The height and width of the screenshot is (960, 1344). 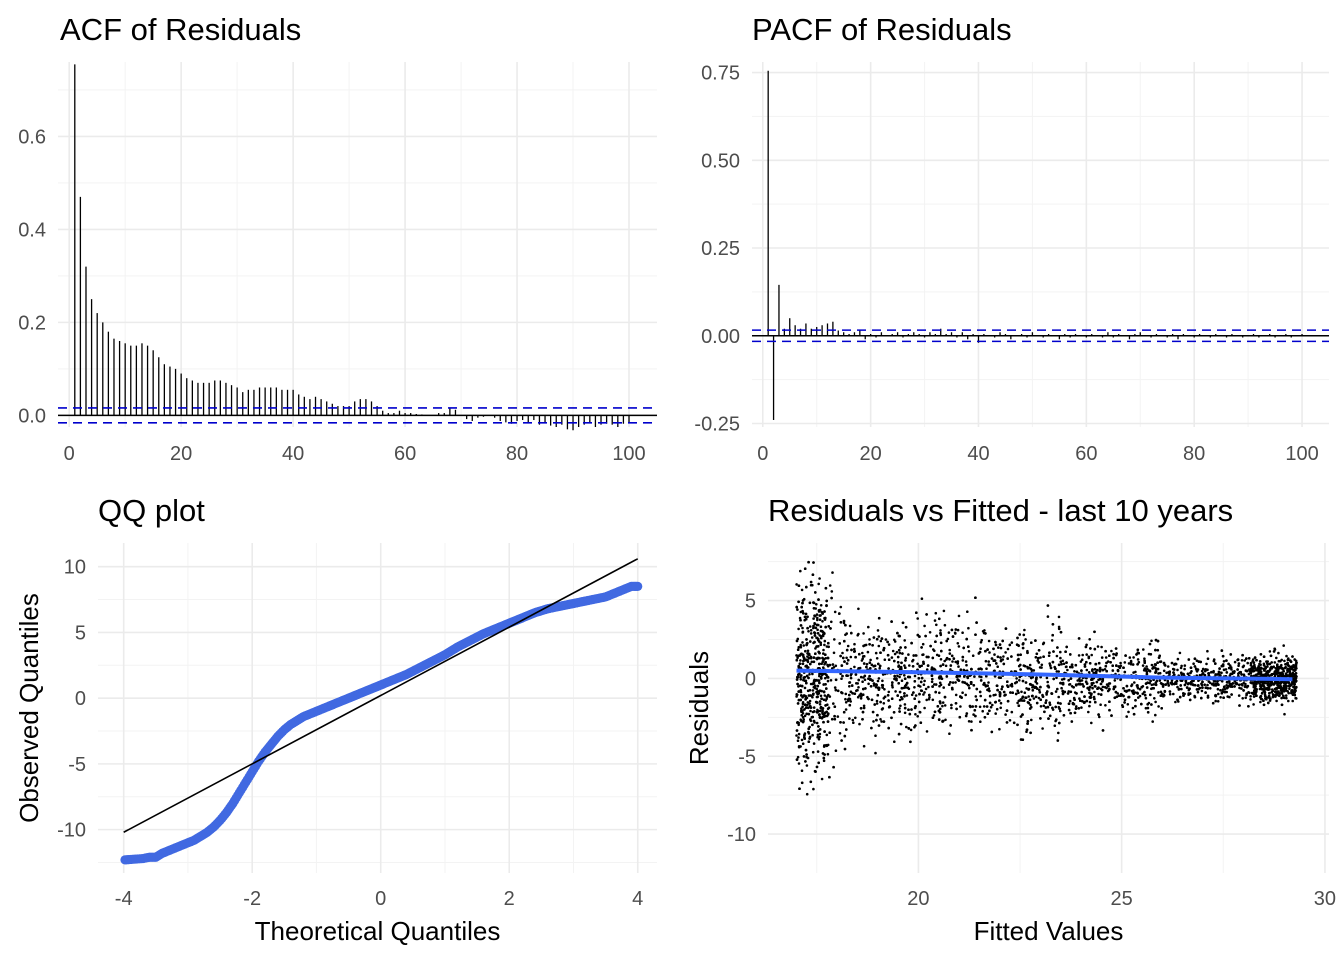 I want to click on y-tick-label: 0.00, so click(x=720, y=337).